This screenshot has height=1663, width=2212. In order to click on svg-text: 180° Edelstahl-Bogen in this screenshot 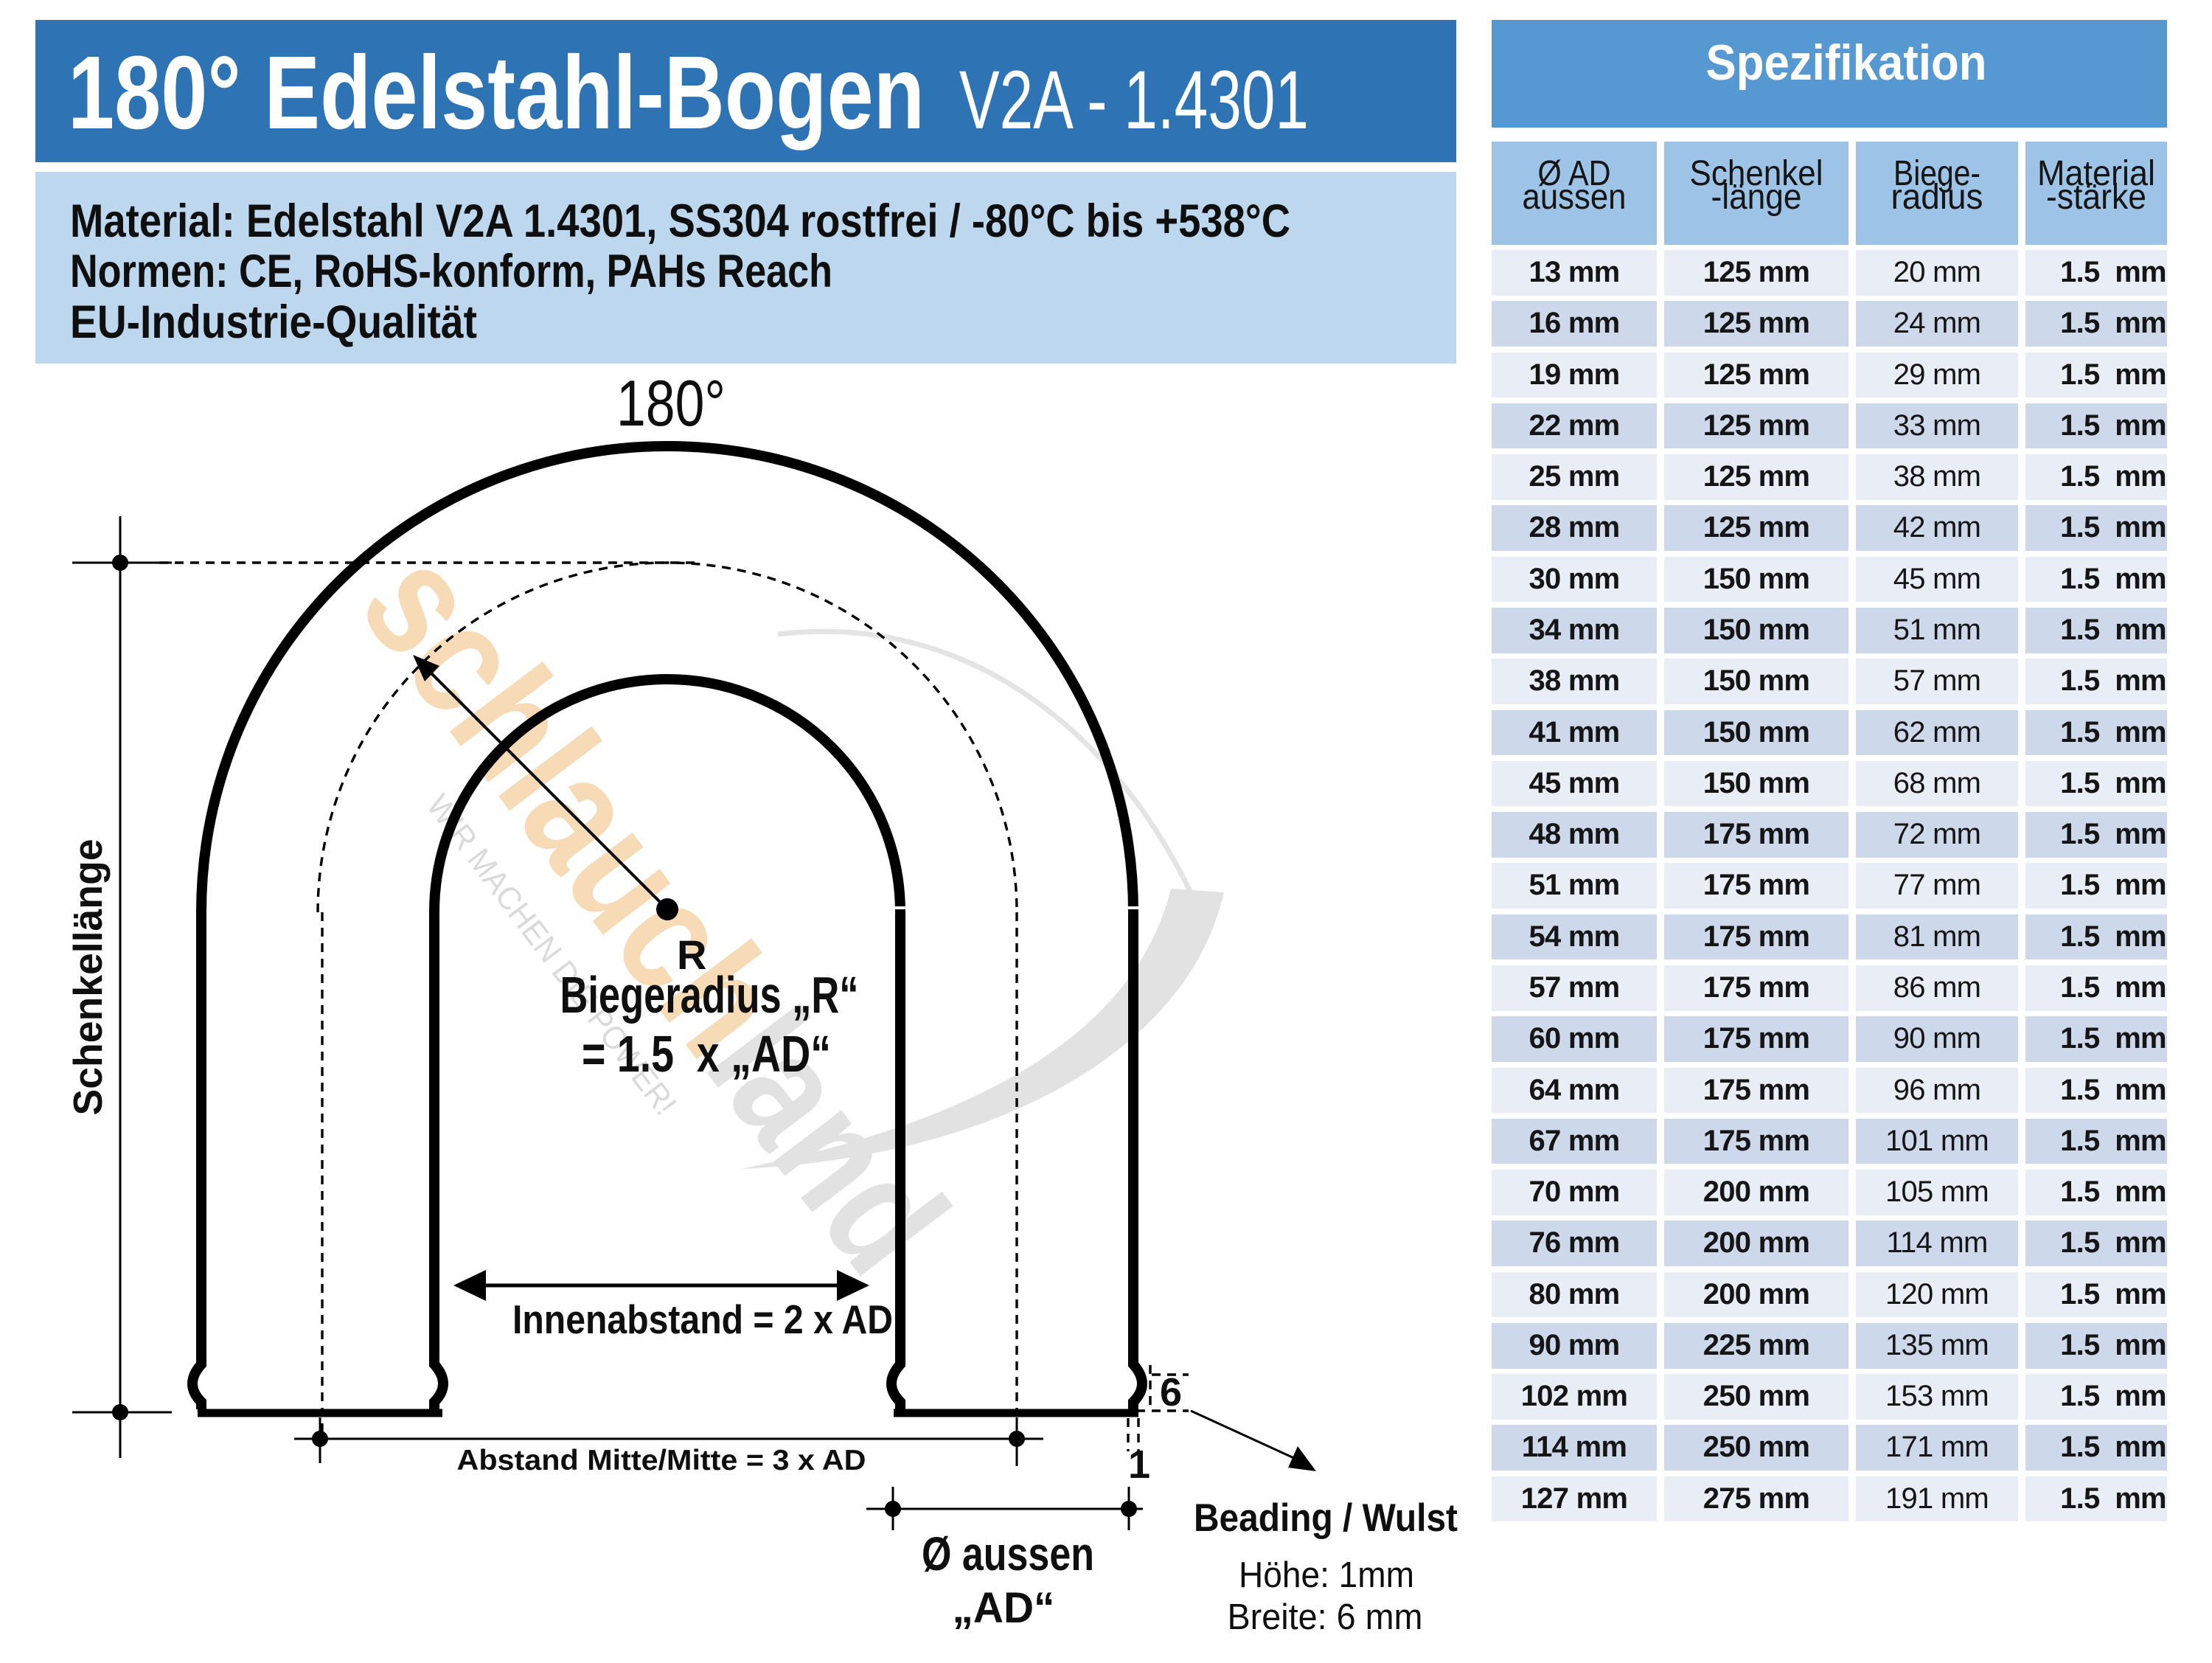, I will do `click(496, 92)`.